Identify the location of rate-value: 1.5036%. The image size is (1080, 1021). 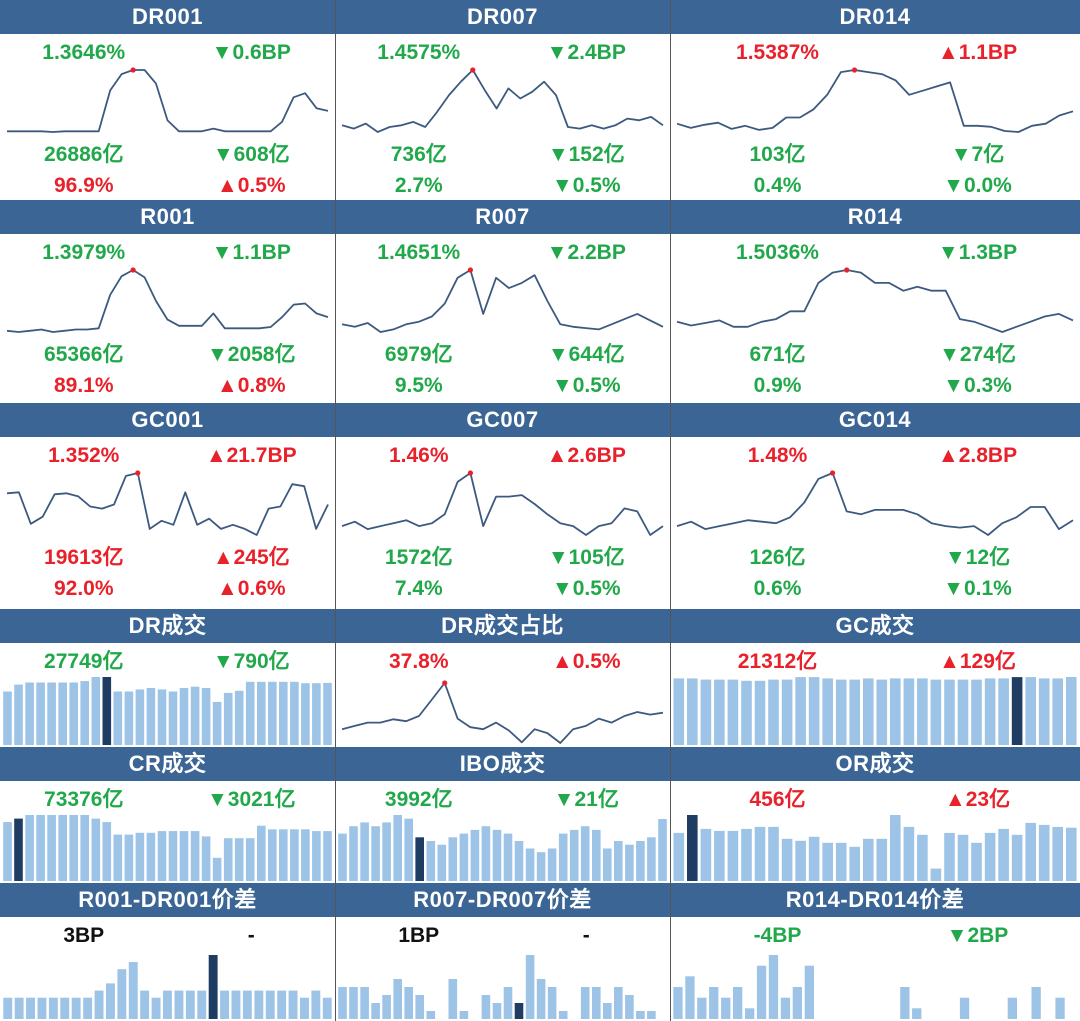
(777, 252).